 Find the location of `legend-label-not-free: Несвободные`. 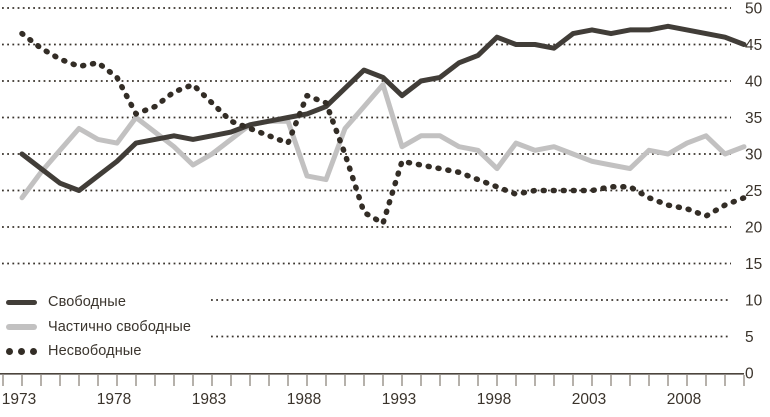

legend-label-not-free: Несвободные is located at coordinates (95, 351).